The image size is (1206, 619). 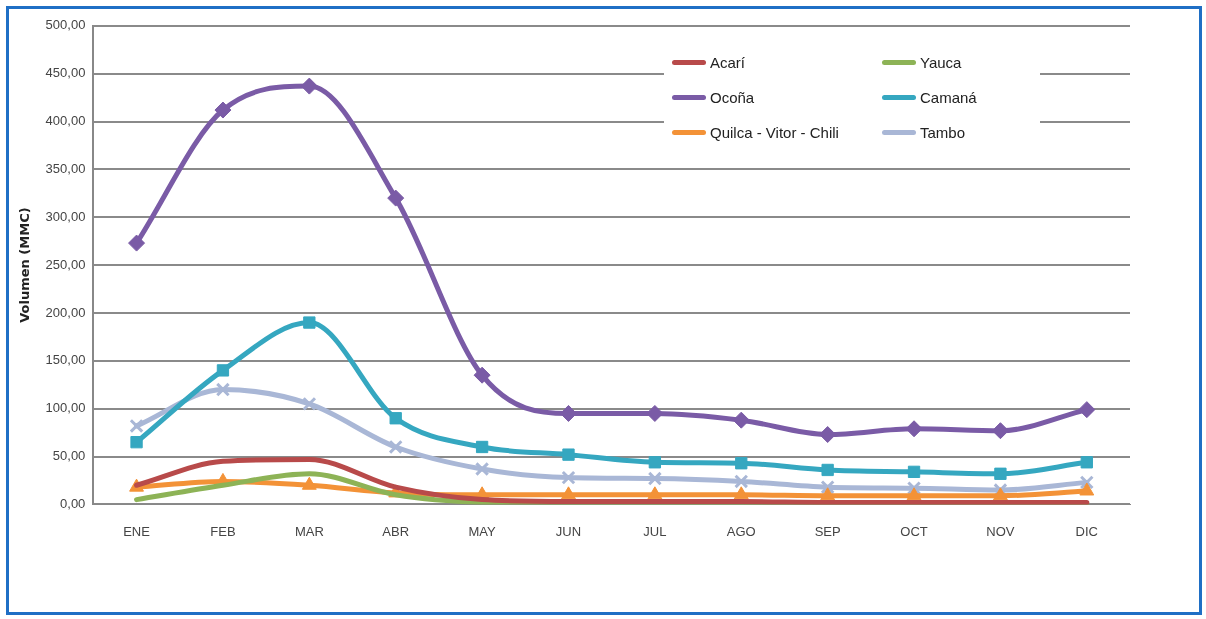 What do you see at coordinates (741, 531) in the screenshot?
I see `x-tick-label: AGO` at bounding box center [741, 531].